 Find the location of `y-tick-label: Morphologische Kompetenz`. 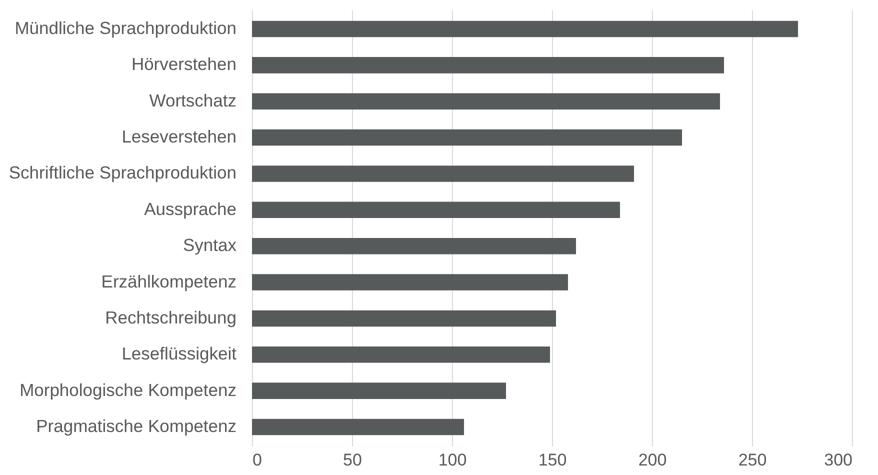

y-tick-label: Morphologische Kompetenz is located at coordinates (128, 390).